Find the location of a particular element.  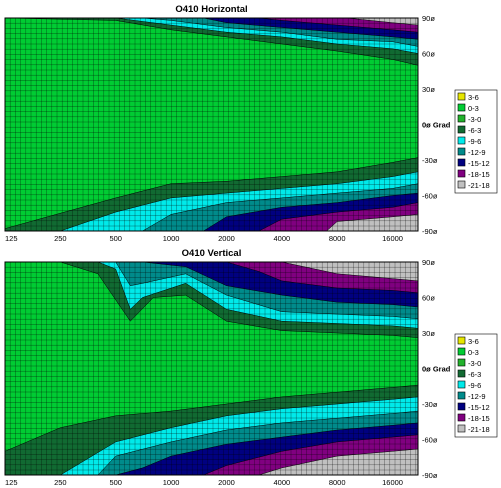

contour--21-18 is located at coordinates (338, 368).